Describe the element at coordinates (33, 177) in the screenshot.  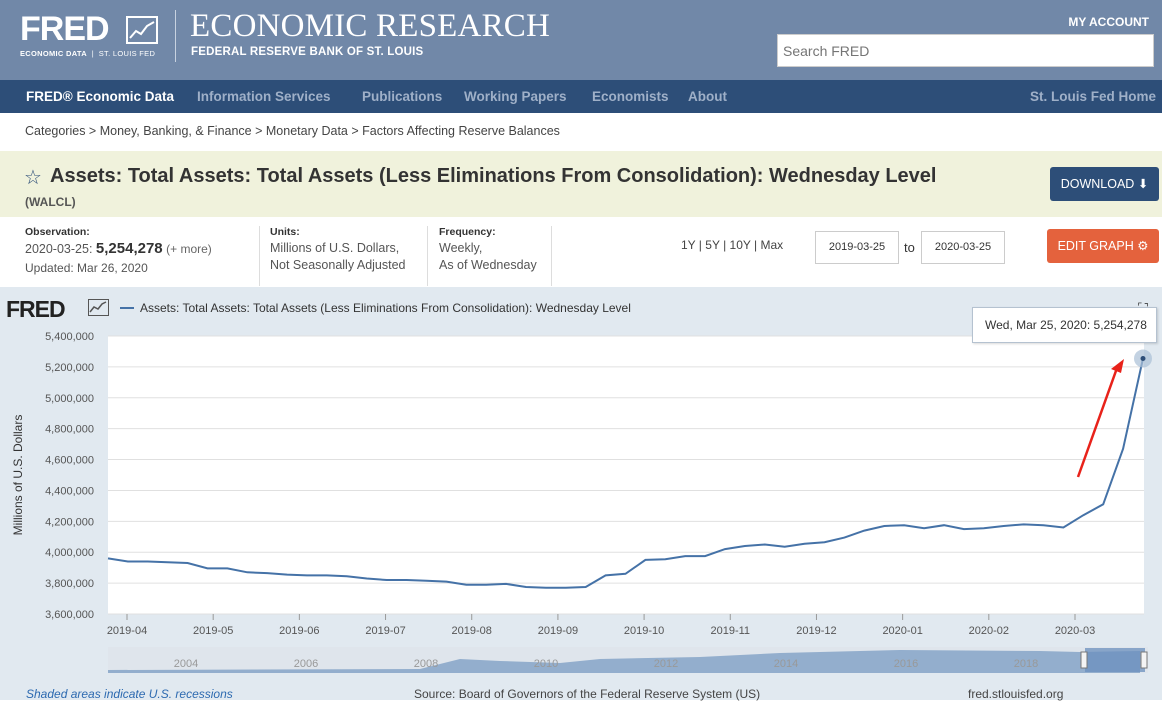
I see `star-icon: ☆` at that location.